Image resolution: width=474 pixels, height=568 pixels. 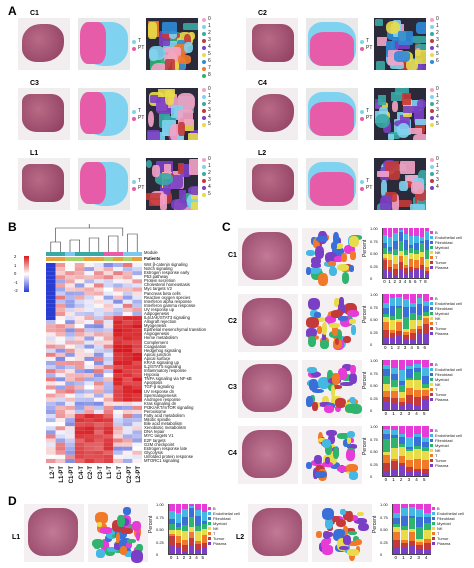 What do you see at coordinates (411, 347) in the screenshot?
I see `x-tick: 4` at bounding box center [411, 347].